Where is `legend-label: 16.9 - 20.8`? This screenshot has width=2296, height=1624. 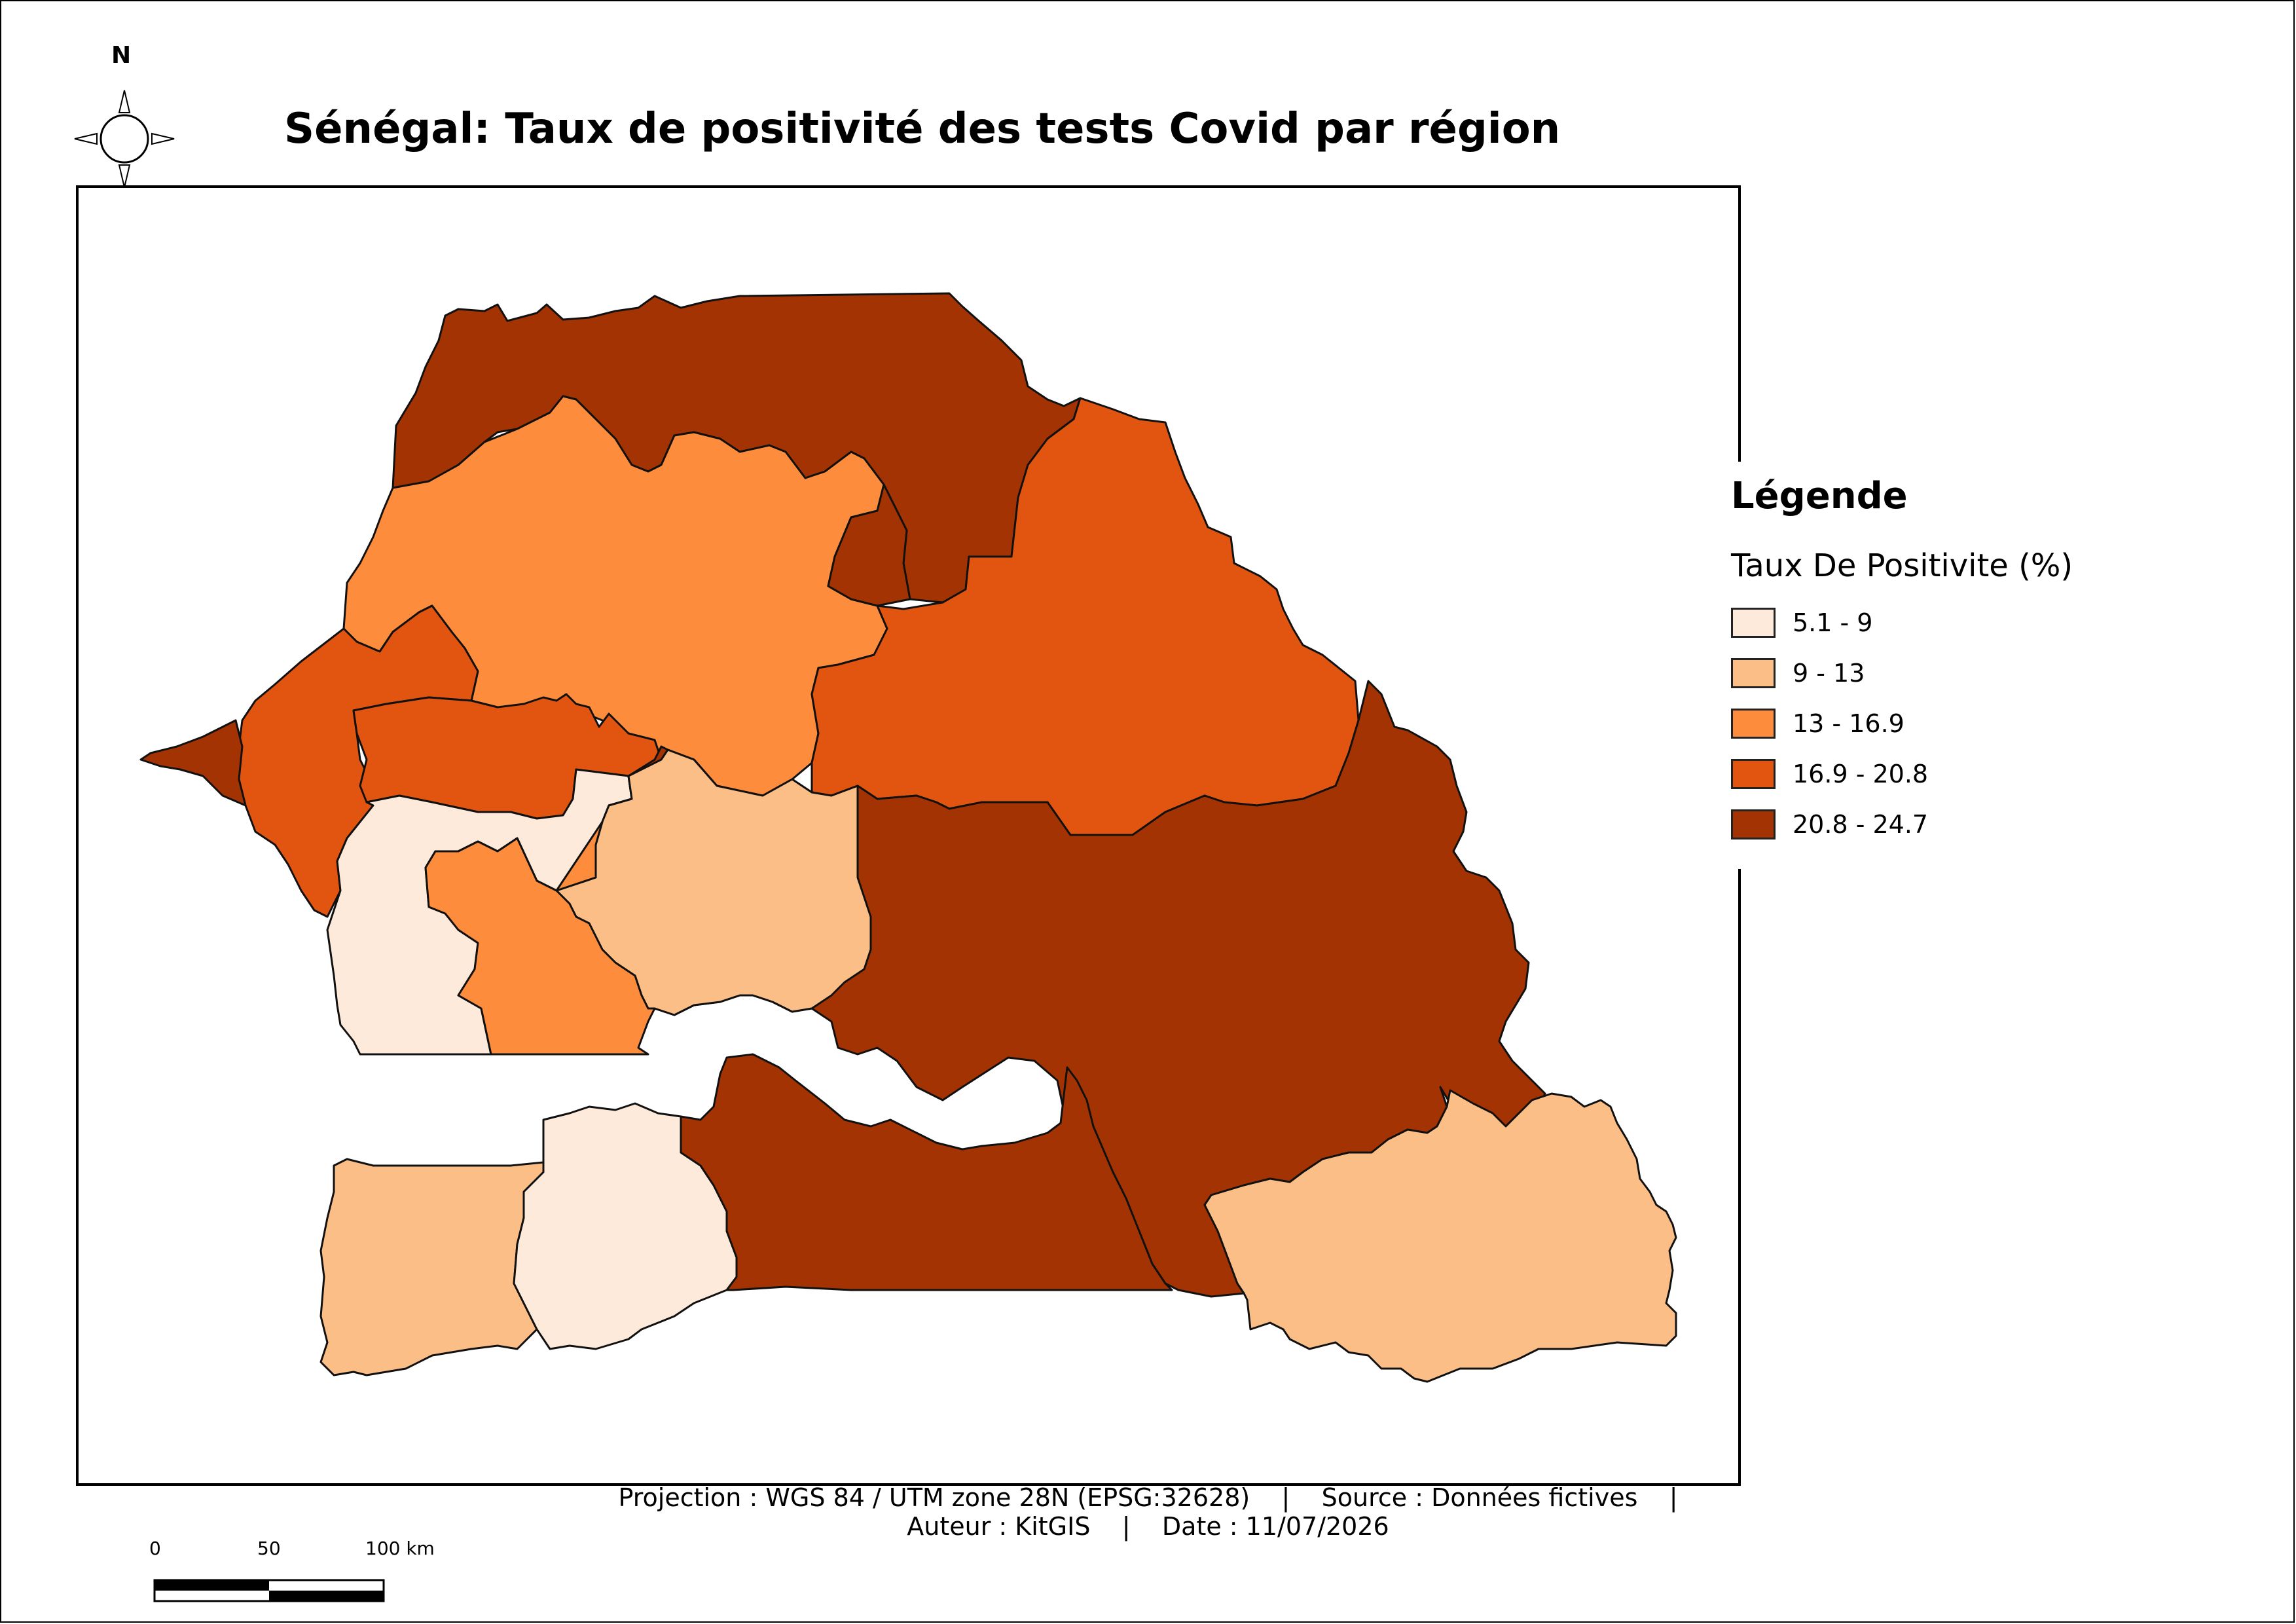 legend-label: 16.9 - 20.8 is located at coordinates (1861, 773).